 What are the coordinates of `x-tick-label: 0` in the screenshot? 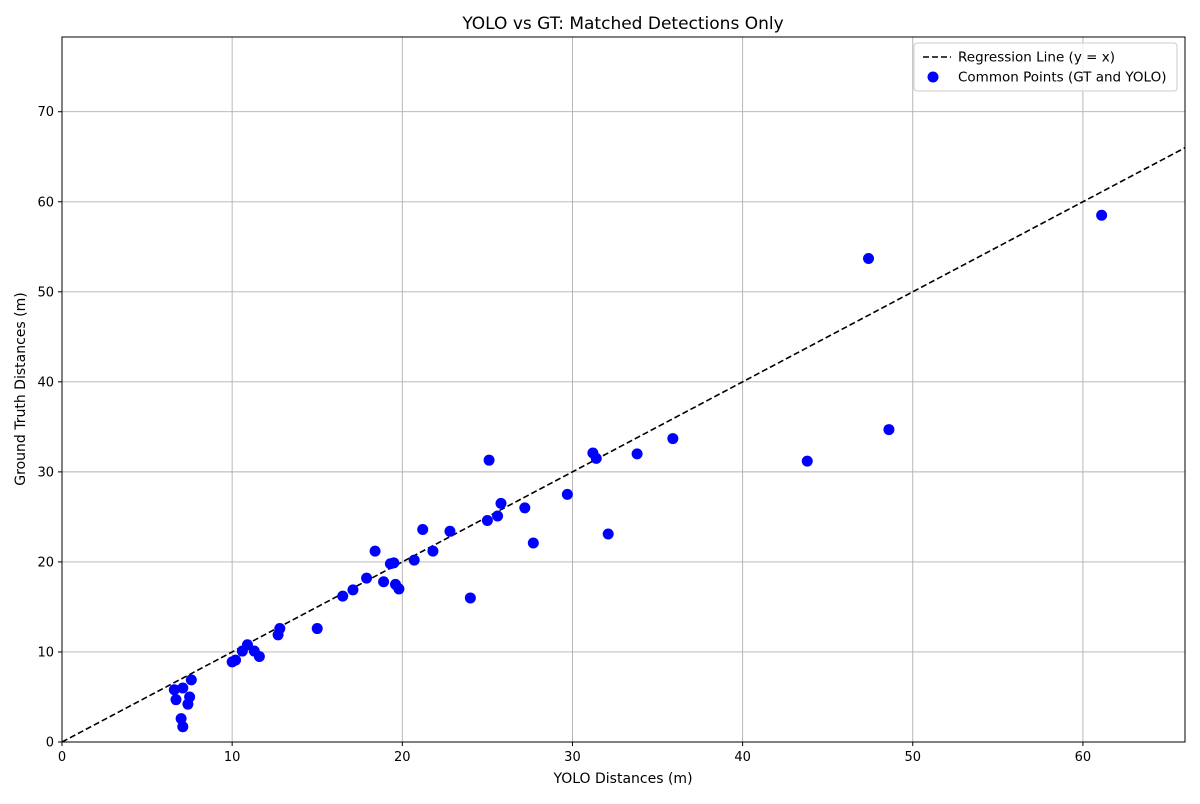 It's located at (62, 757).